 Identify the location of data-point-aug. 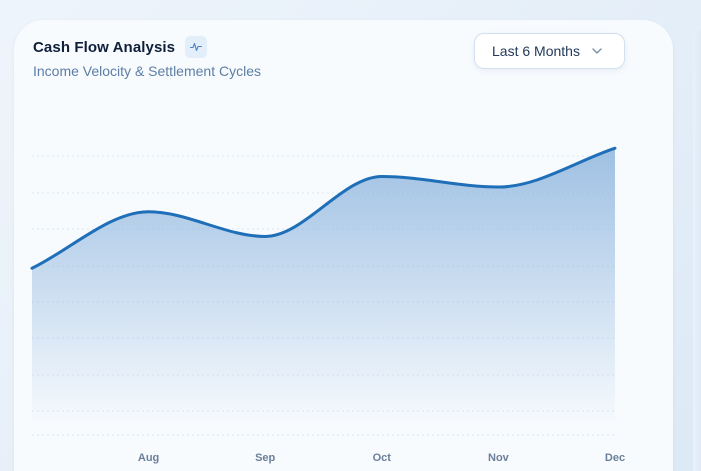
(149, 212).